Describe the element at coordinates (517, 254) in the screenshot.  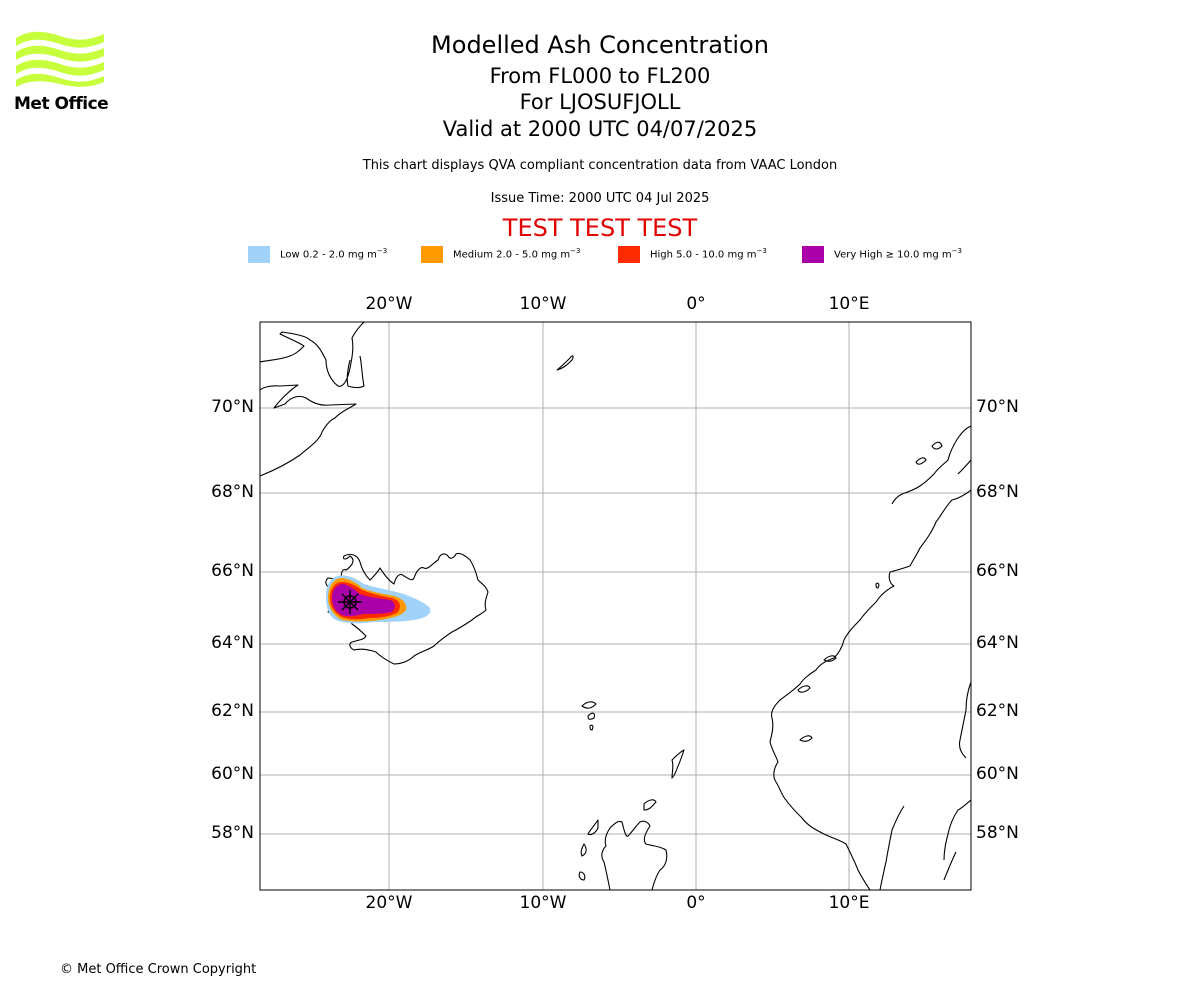
I see `legend-label-medium: Medium 2.0 - 5.0 mg m−3` at that location.